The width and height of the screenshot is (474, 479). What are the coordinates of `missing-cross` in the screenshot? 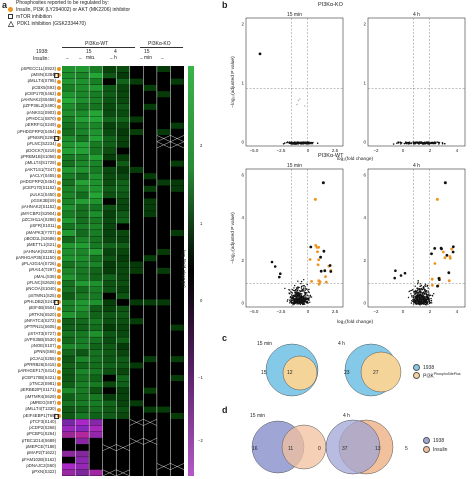 It's located at (123, 473).